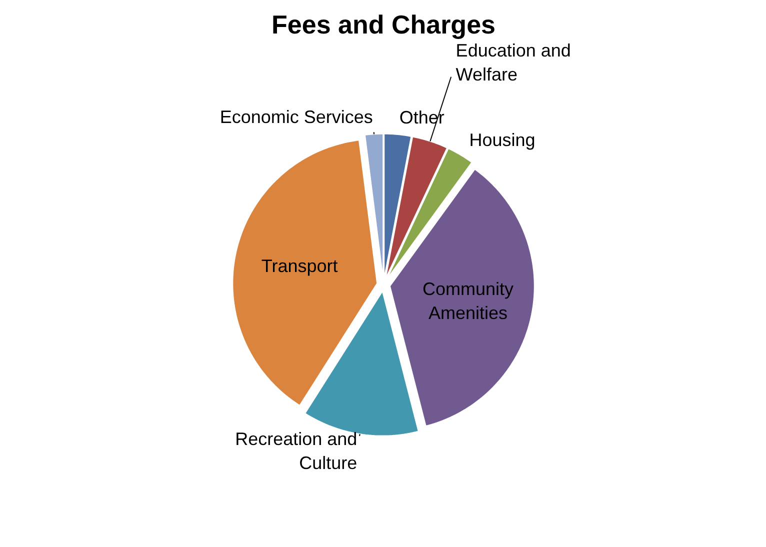  I want to click on slice-label: Economic Services, so click(296, 116).